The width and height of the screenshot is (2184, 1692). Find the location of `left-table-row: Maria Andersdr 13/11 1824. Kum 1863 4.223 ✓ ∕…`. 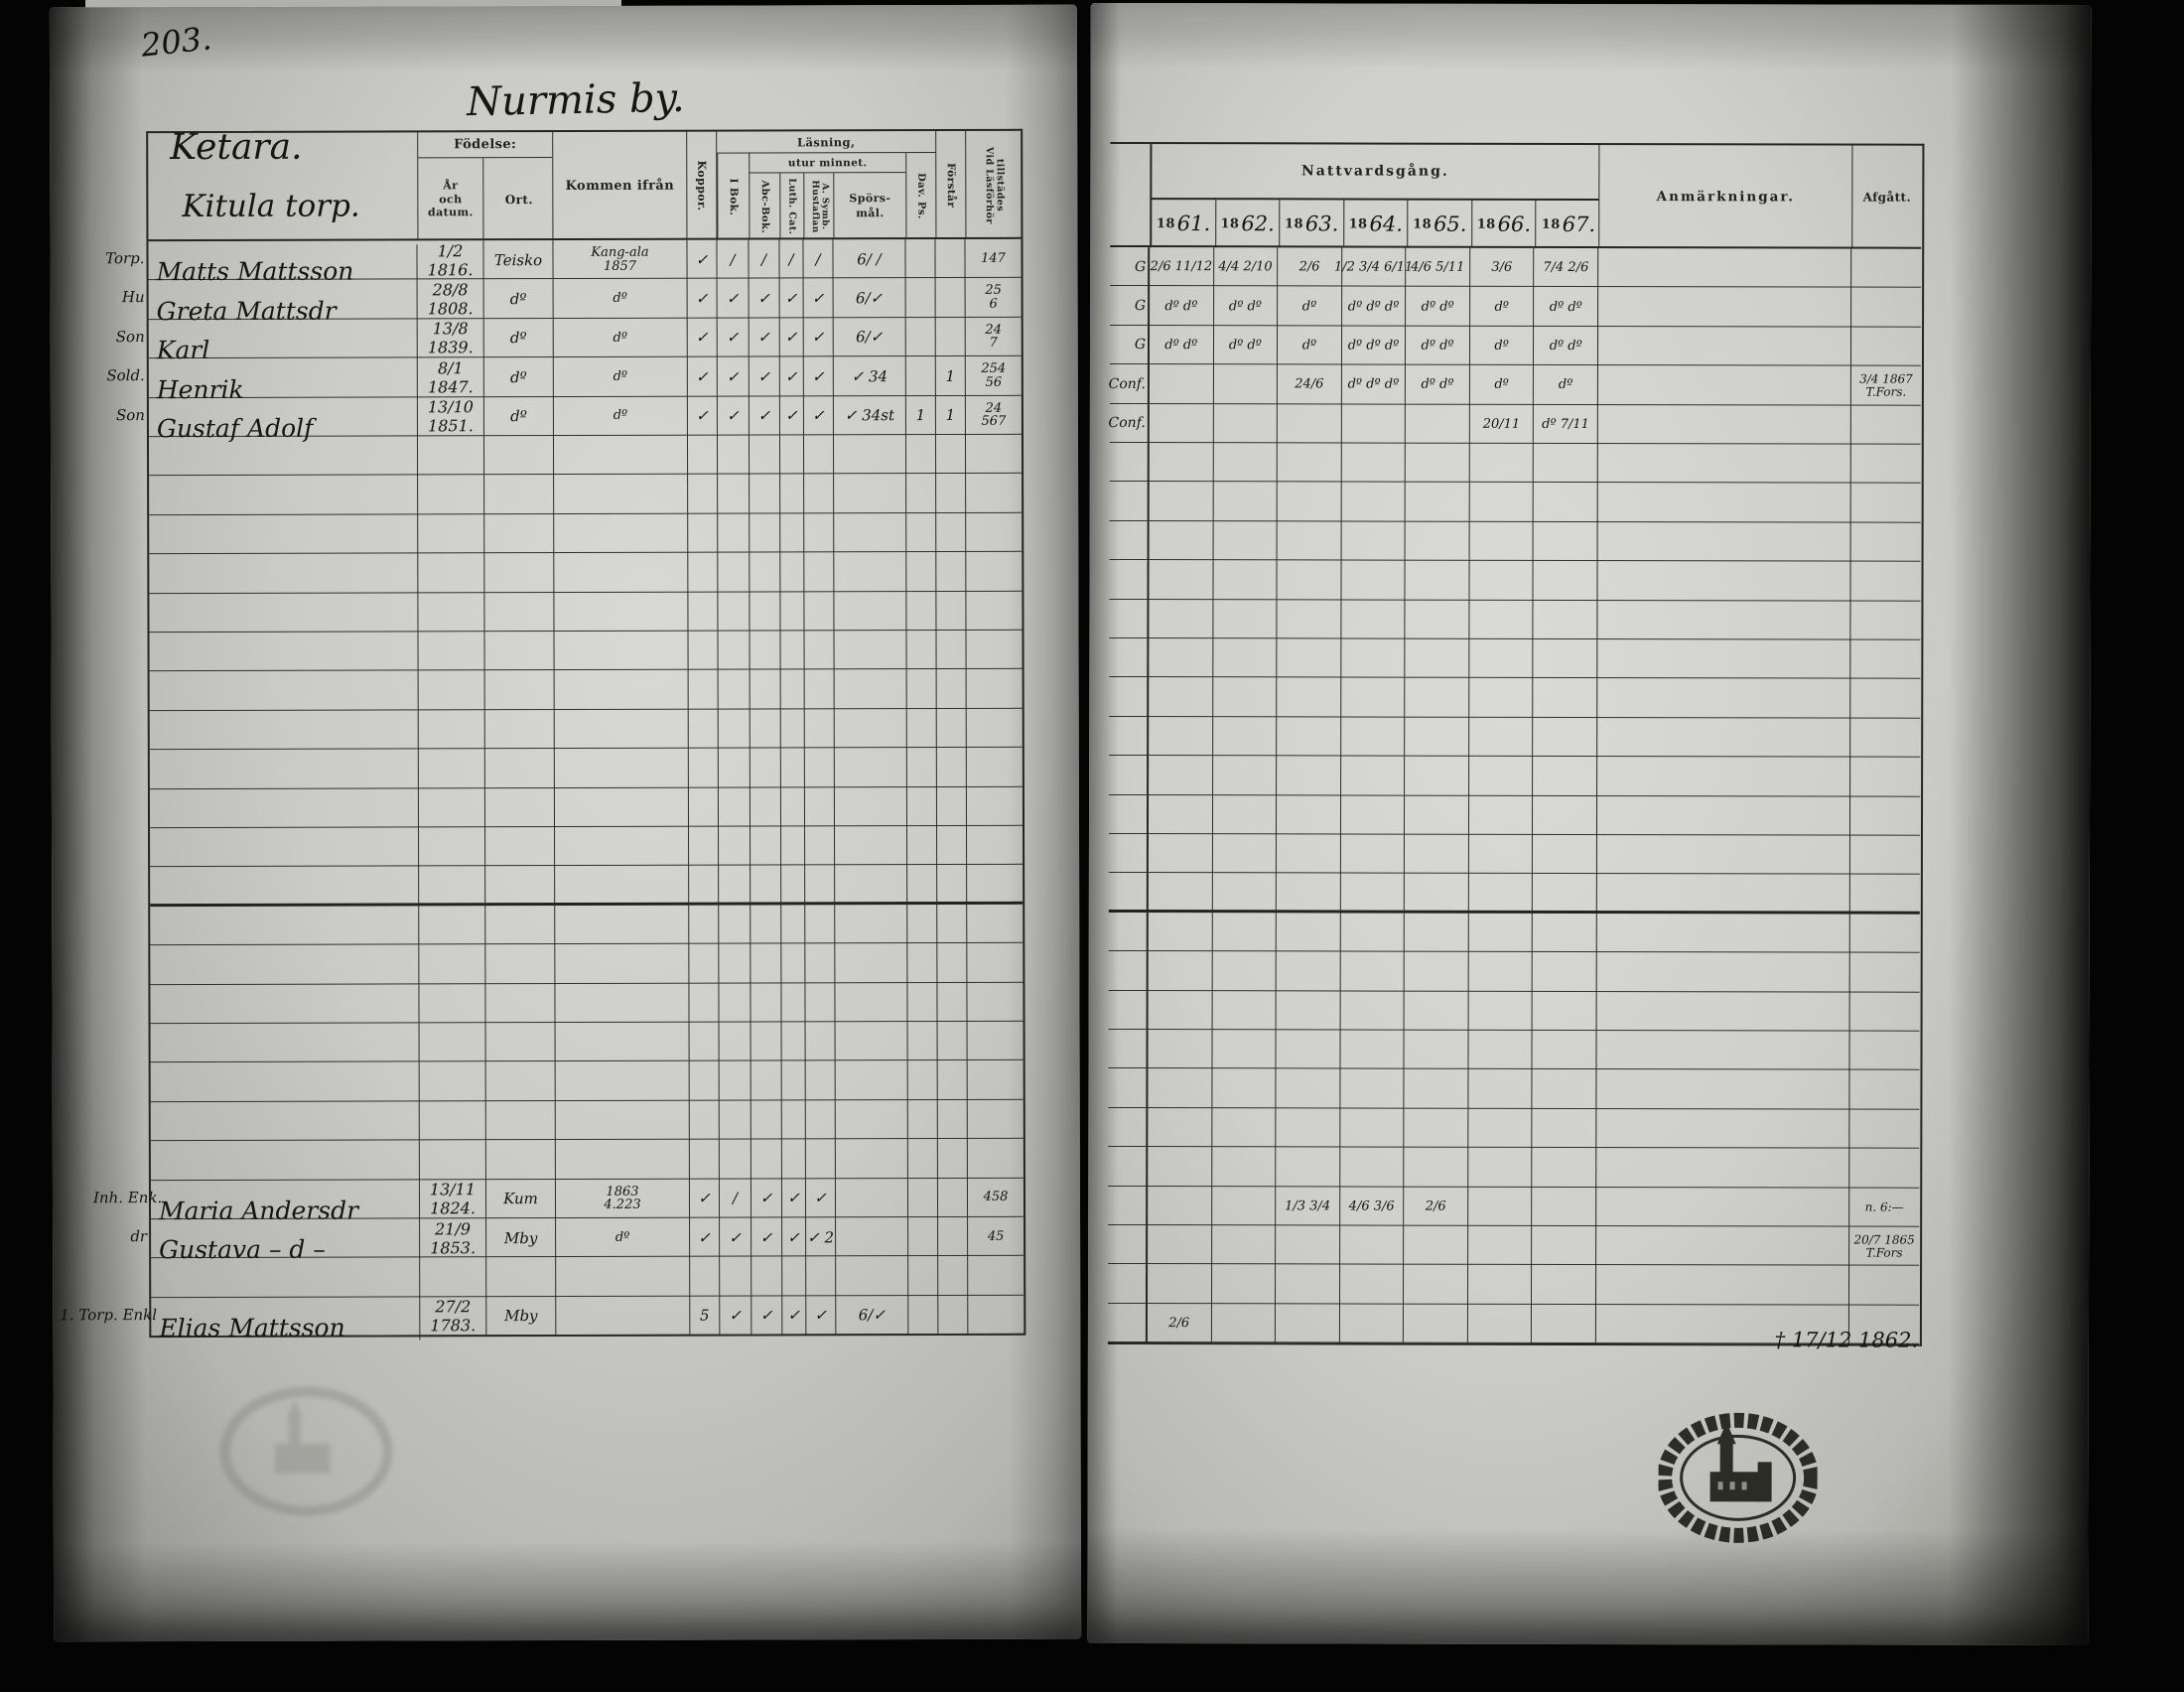

left-table-row: Maria Andersdr 13/11 1824. Kum 1863 4.223 ✓ ∕… is located at coordinates (587, 1201).